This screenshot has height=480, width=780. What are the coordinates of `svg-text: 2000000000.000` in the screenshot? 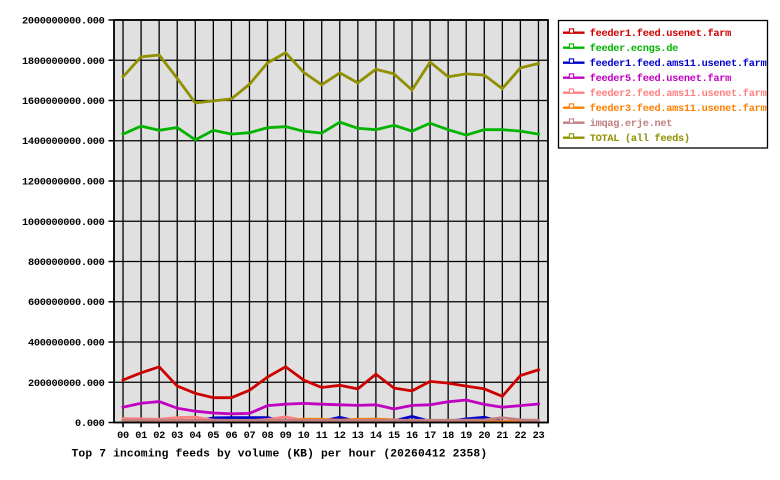 It's located at (63, 22).